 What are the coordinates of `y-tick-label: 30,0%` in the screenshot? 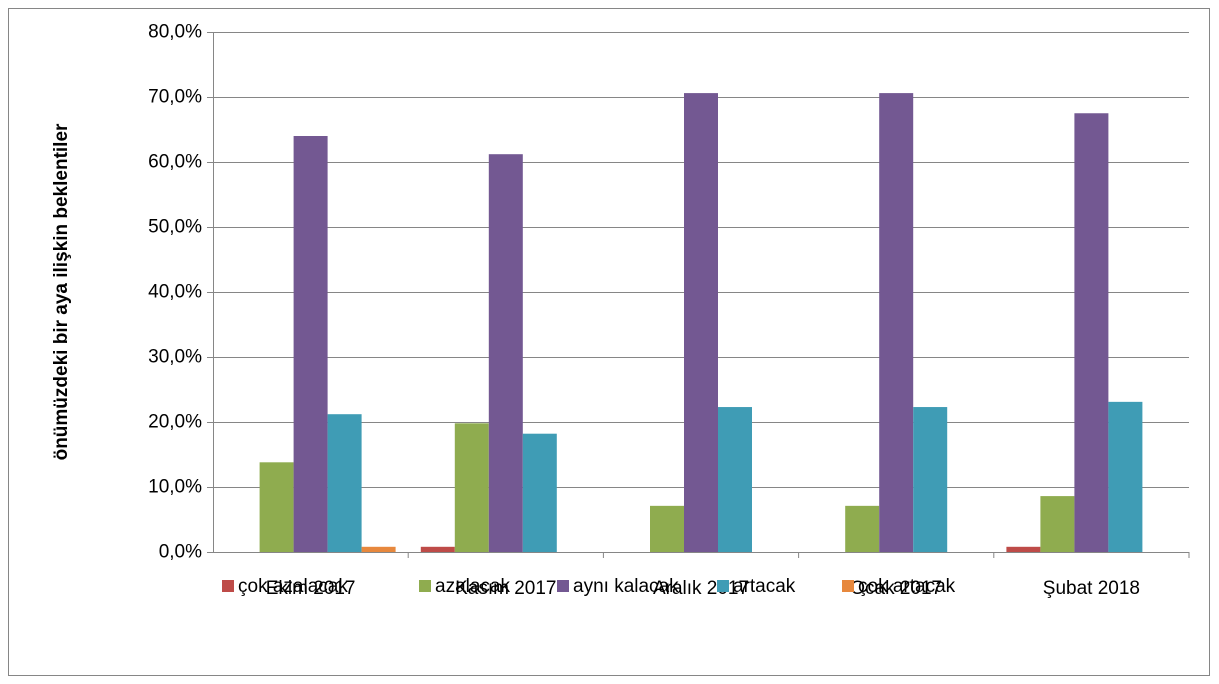 It's located at (175, 357).